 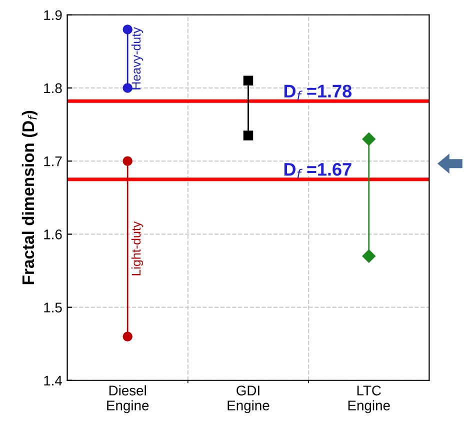 I want to click on y-tick-label: 1.6, so click(x=53, y=235).